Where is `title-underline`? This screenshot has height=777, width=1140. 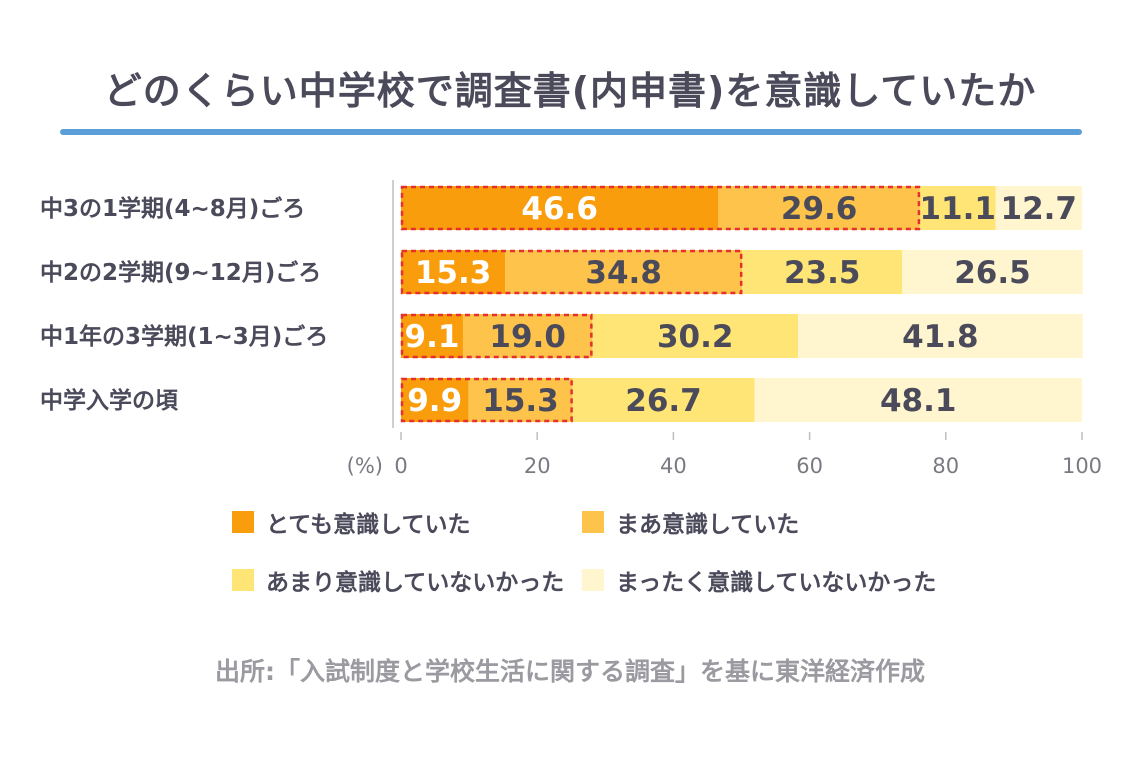
title-underline is located at coordinates (571, 132).